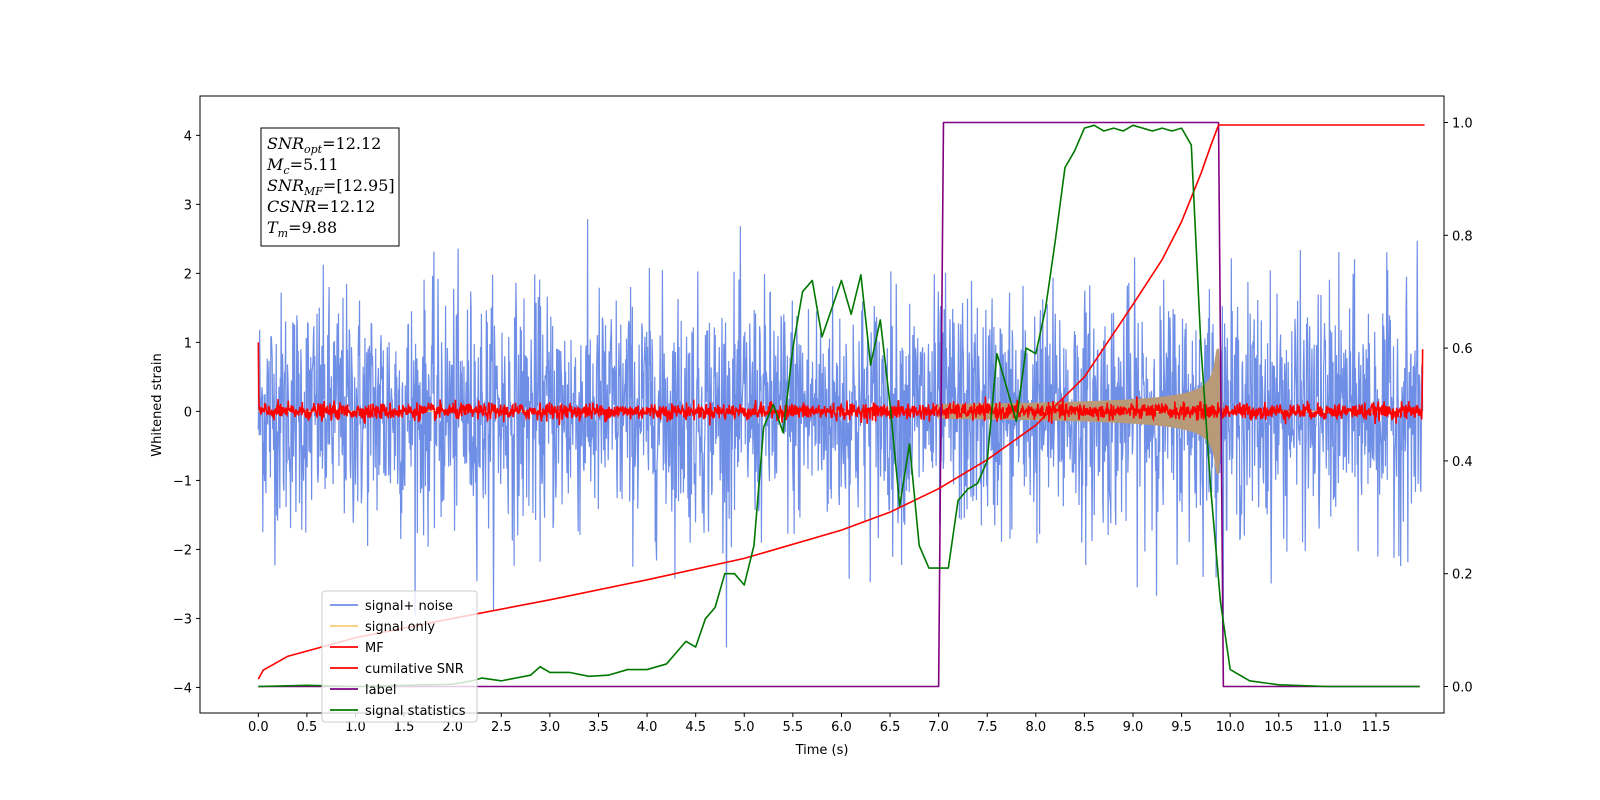  I want to click on legend-label: cumilative SNR, so click(414, 669).